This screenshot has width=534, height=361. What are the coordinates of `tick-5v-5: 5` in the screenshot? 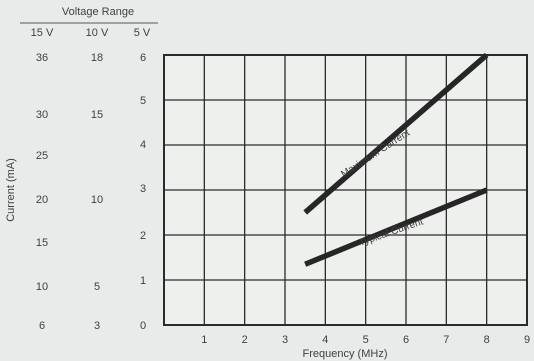 It's located at (143, 101).